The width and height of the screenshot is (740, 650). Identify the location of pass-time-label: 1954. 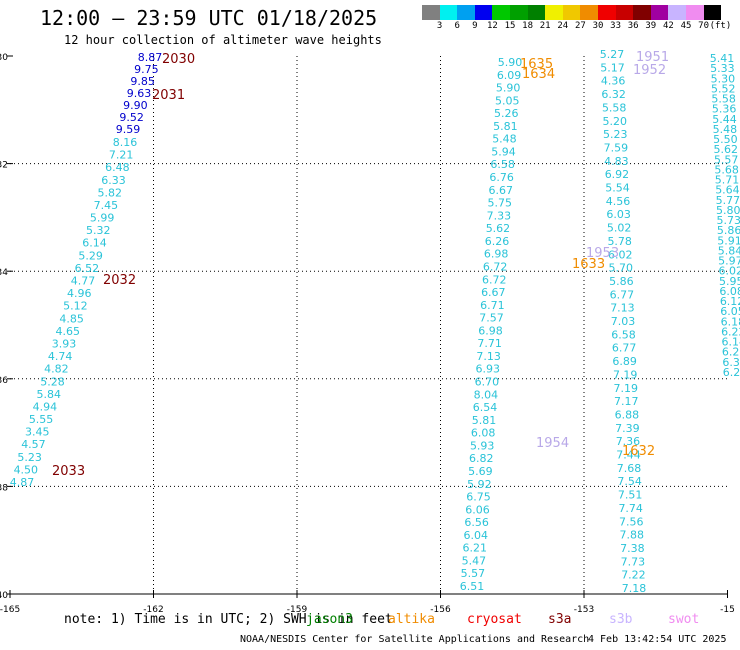
(552, 443).